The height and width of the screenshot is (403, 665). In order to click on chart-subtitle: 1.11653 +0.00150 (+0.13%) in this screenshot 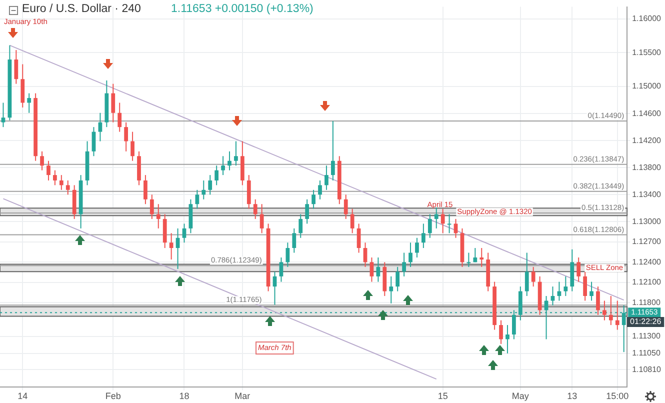, I will do `click(242, 9)`.